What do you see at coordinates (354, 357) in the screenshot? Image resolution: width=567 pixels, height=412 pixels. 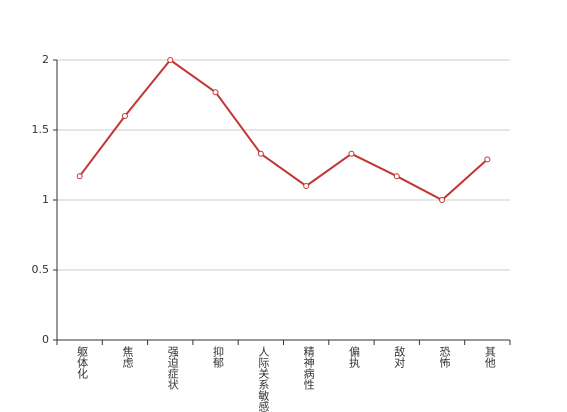 I see `x-tick-label: 偏执` at bounding box center [354, 357].